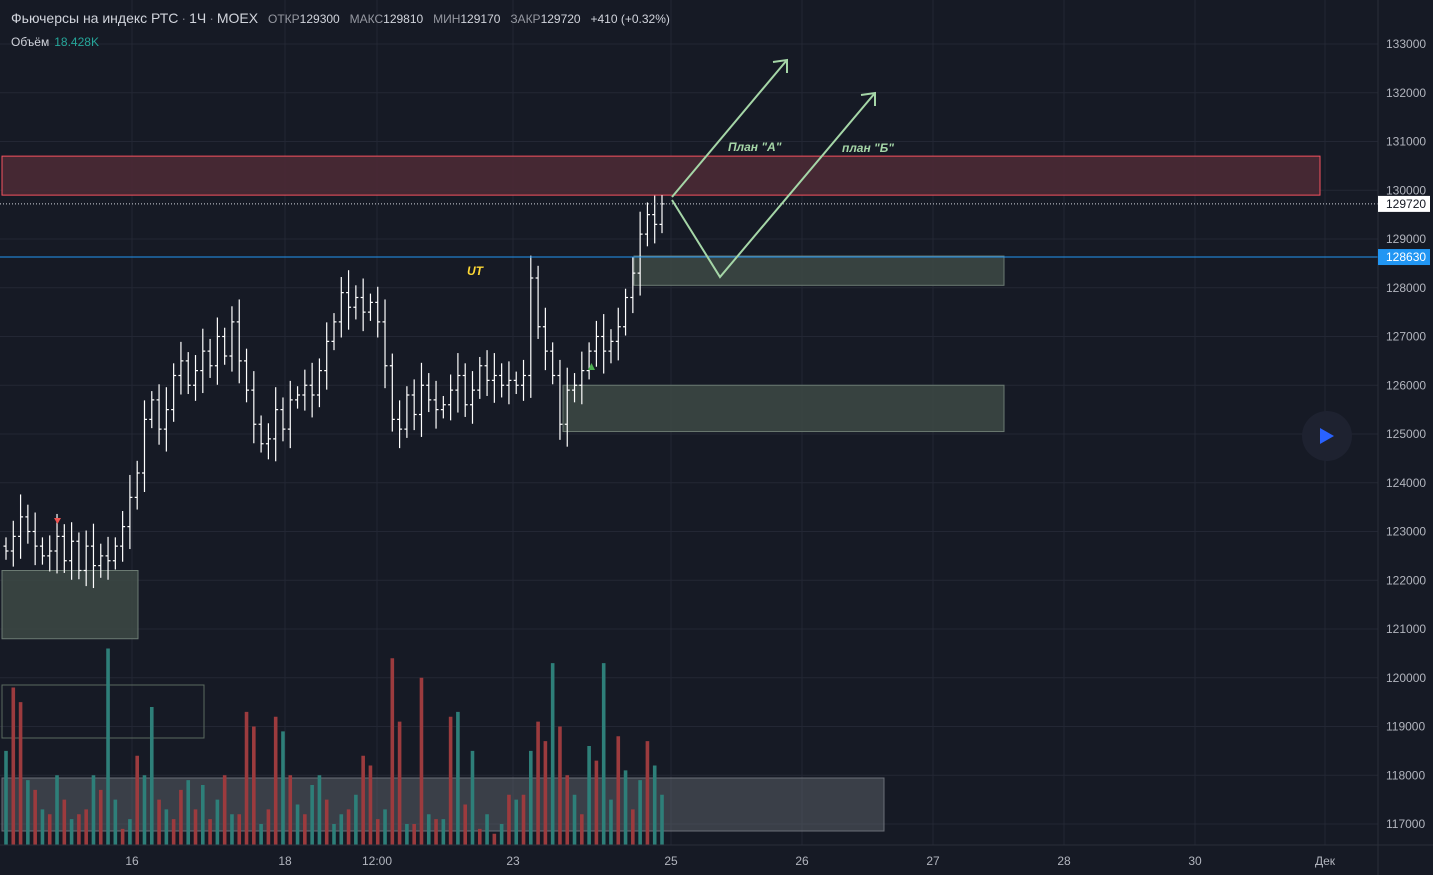 The height and width of the screenshot is (875, 1433). I want to click on time-tick-label: Дек, so click(1325, 861).